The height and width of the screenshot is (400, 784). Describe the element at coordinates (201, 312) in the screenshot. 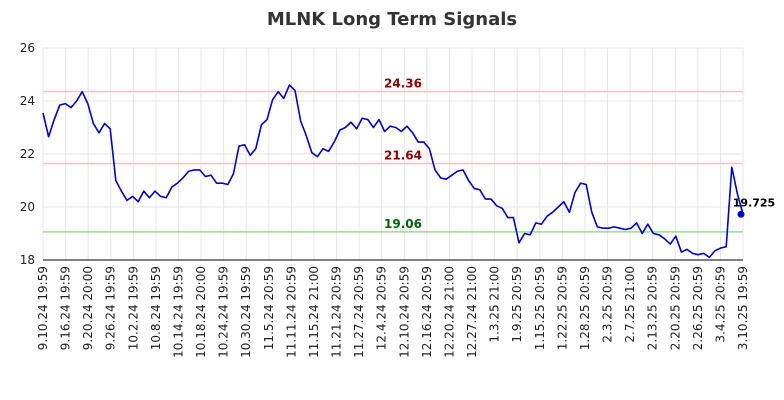

I see `x-tick-label: 10.18.24 20:00` at that location.